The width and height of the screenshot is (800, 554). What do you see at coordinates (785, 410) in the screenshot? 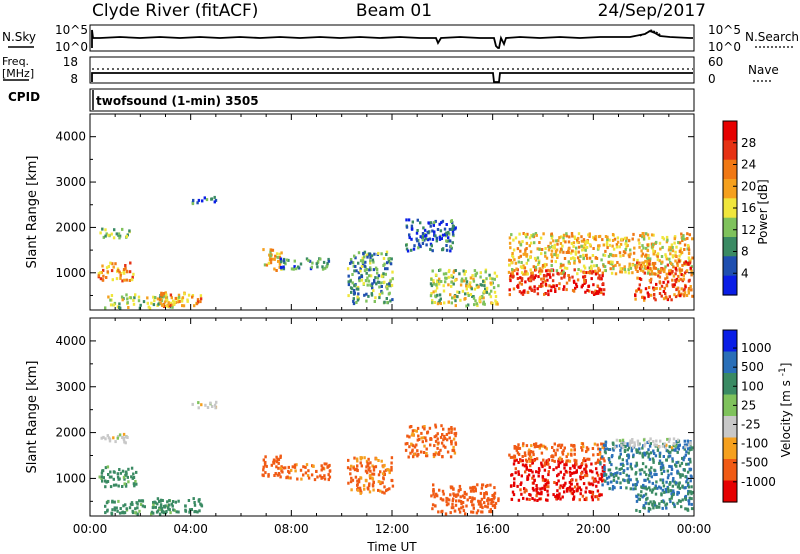
I see `velocity-colorbar-label: Velocity [m s -1]` at bounding box center [785, 410].